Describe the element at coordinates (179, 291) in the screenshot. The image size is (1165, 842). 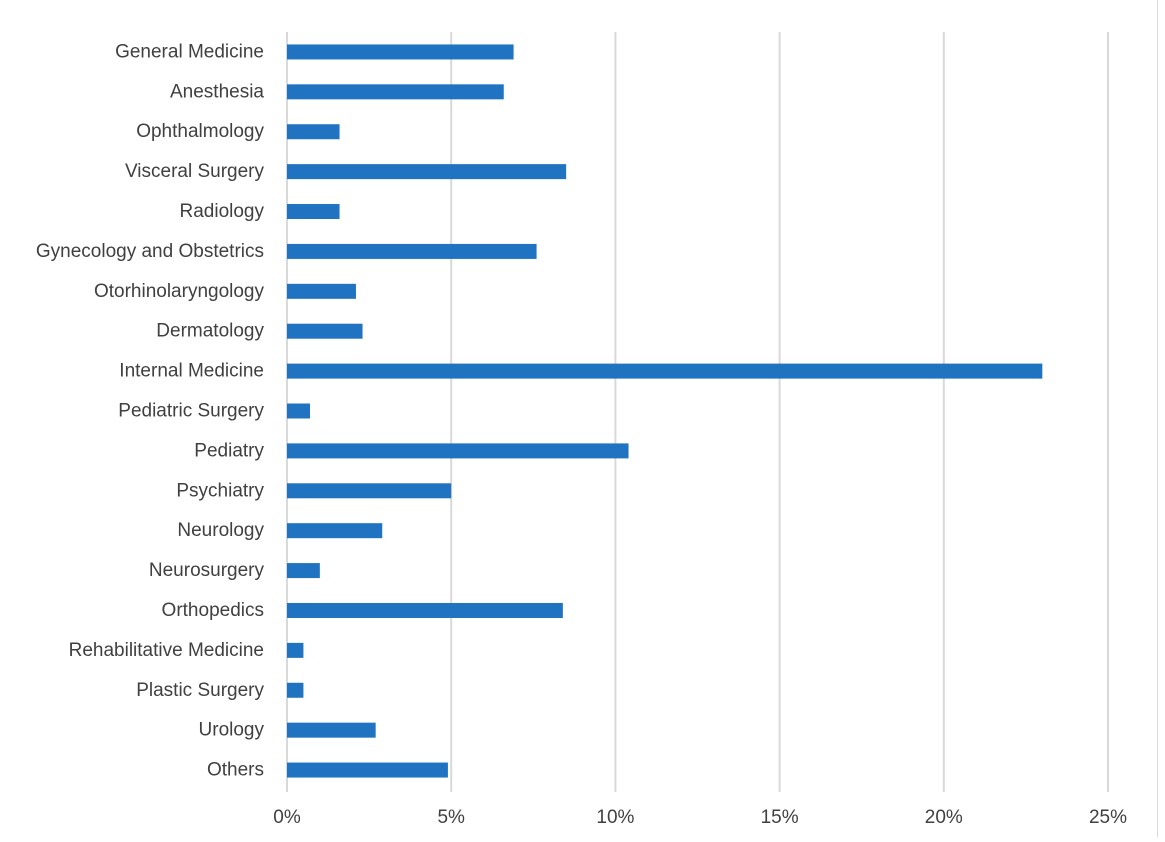
I see `category-label-otorhinolaryngology: Otorhinolaryngology` at that location.